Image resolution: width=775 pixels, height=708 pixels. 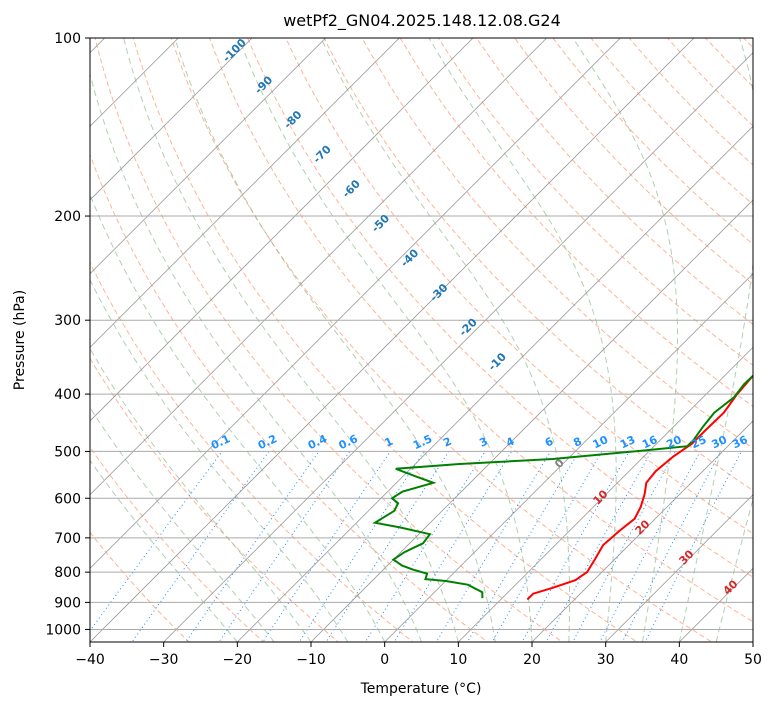 What do you see at coordinates (643, 527) in the screenshot?
I see `moist-adiabat-label: 20` at bounding box center [643, 527].